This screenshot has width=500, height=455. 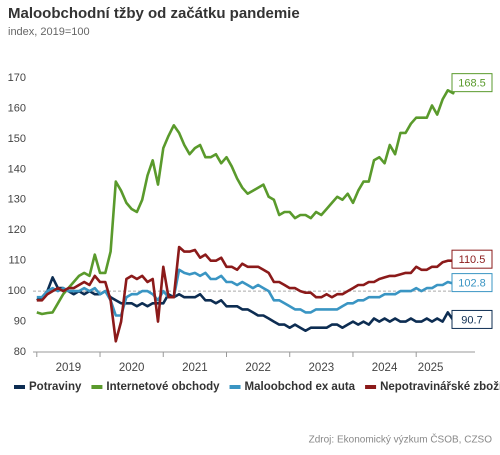 What do you see at coordinates (49, 32) in the screenshot?
I see `chart-subtitle: index, 2019=100` at bounding box center [49, 32].